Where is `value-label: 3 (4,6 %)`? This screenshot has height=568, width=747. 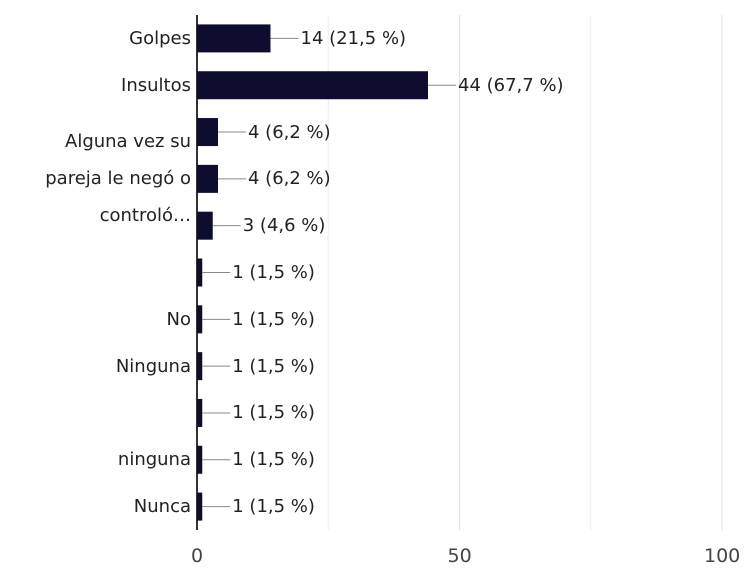
value-label: 3 (4,6 %) is located at coordinates (284, 226).